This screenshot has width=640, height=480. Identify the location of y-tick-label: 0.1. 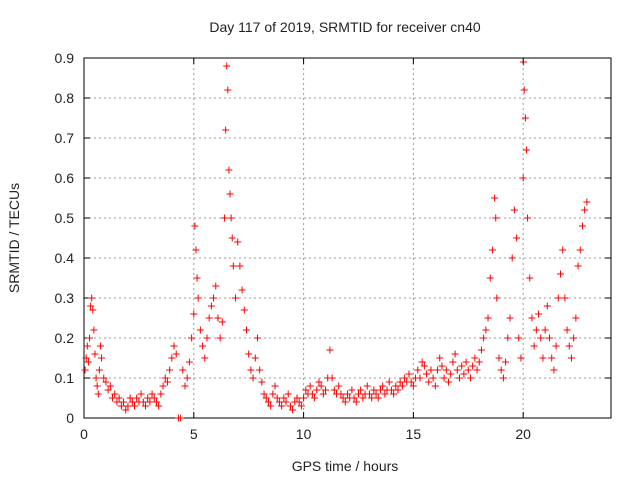
(65, 378).